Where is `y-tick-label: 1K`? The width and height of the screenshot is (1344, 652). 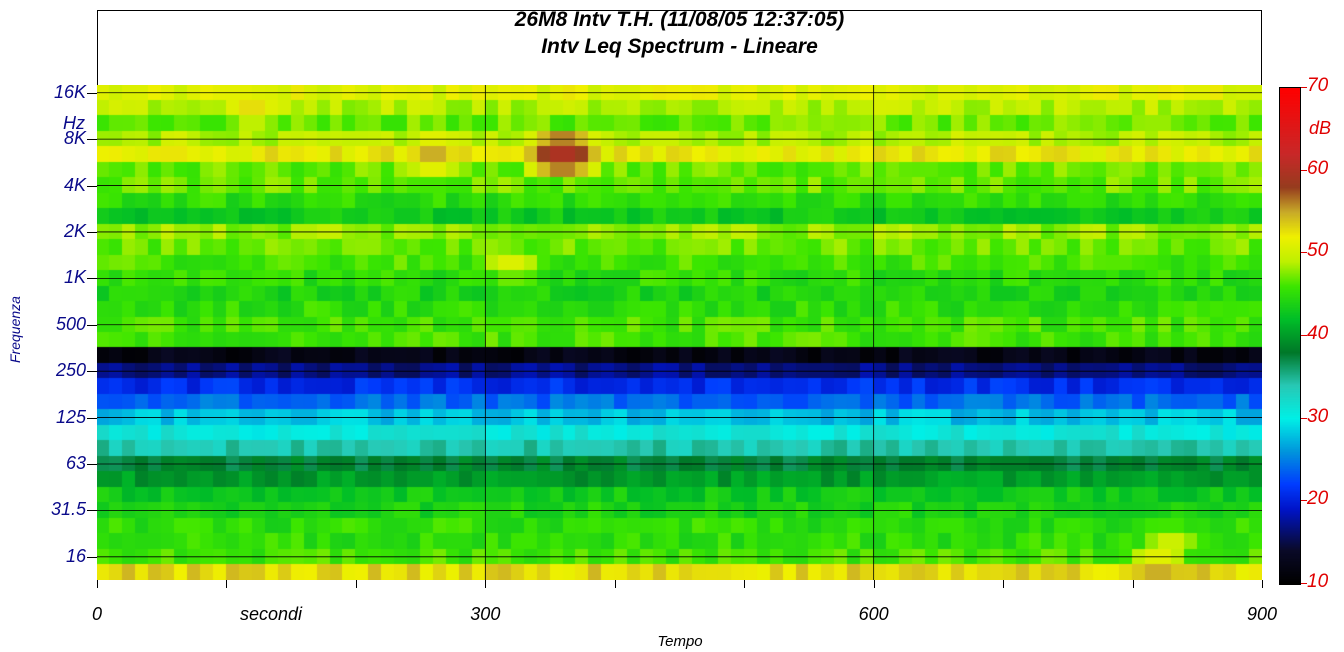 y-tick-label: 1K is located at coordinates (74, 277).